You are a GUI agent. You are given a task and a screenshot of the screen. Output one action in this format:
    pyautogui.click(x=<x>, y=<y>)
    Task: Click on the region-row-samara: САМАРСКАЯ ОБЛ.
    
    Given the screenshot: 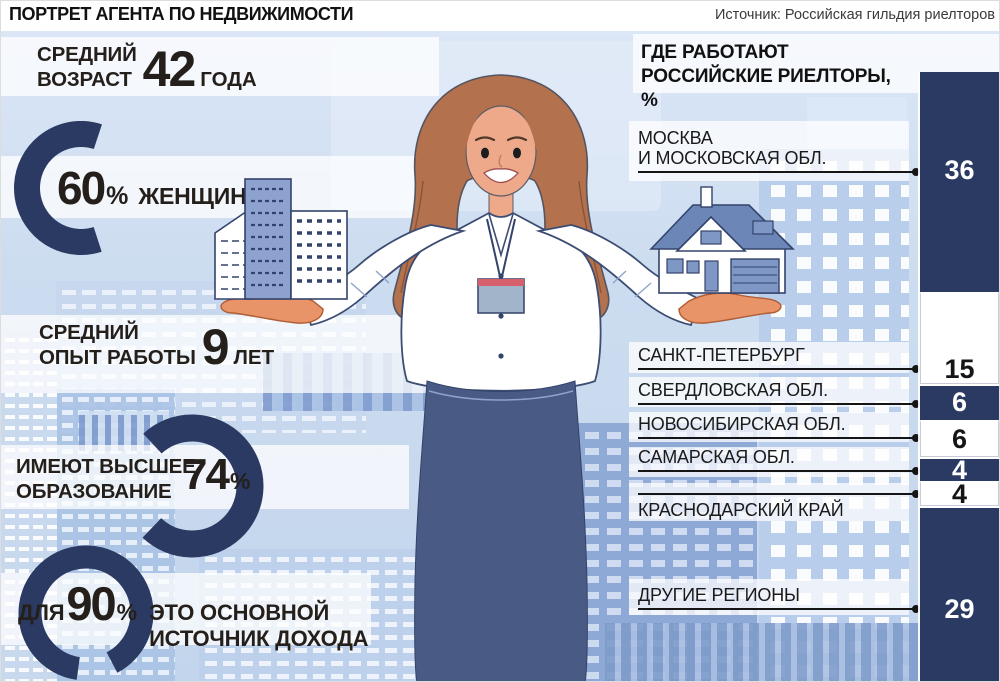 What is the action you would take?
    pyautogui.click(x=779, y=461)
    